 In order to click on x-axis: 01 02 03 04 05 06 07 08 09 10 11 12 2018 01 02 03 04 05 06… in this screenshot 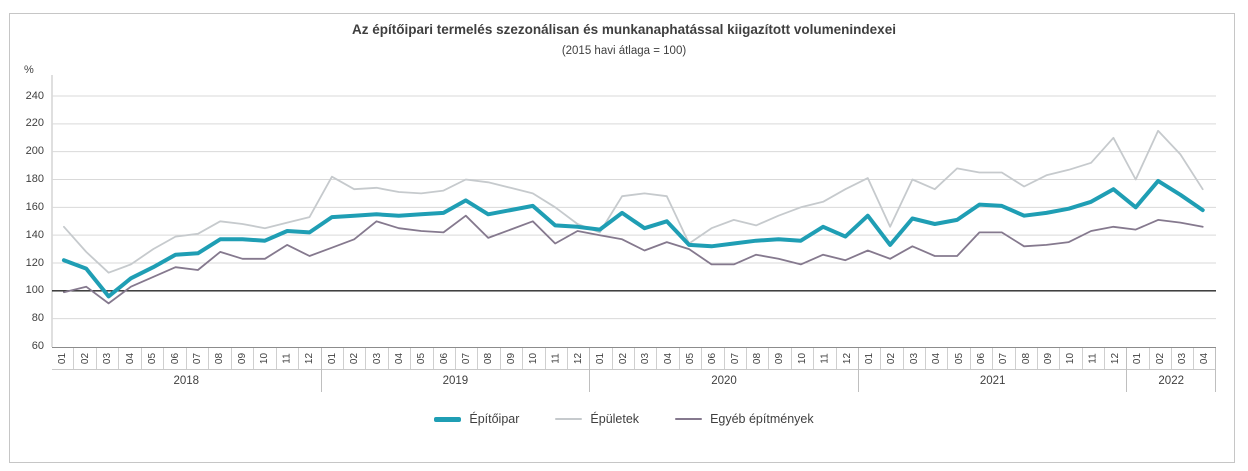, I will do `click(634, 369)`.